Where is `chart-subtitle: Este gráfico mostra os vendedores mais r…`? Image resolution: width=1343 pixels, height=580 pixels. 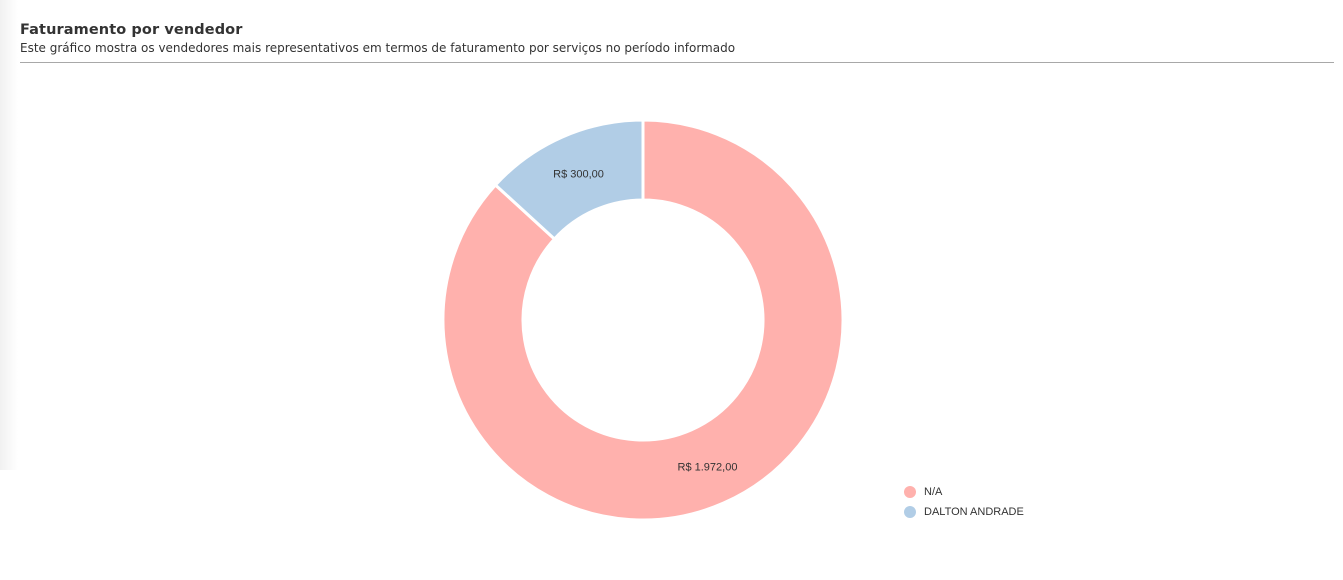 chart-subtitle: Este gráfico mostra os vendedores mais r… is located at coordinates (378, 48).